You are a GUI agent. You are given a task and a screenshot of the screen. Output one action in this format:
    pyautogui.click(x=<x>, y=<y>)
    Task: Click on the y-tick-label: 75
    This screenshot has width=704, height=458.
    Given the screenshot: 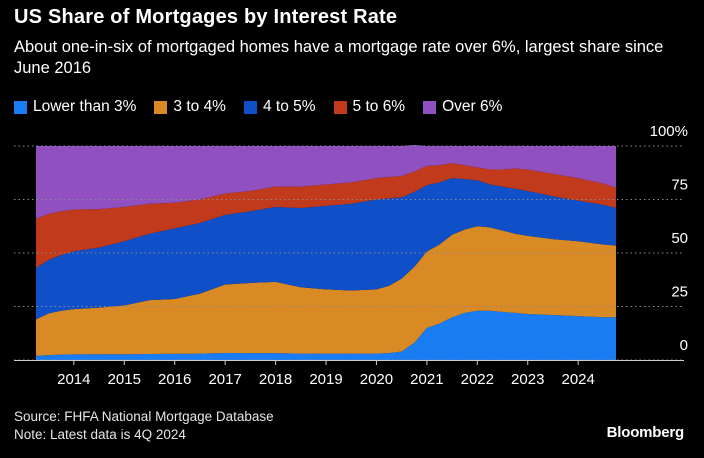 What is the action you would take?
    pyautogui.click(x=679, y=185)
    